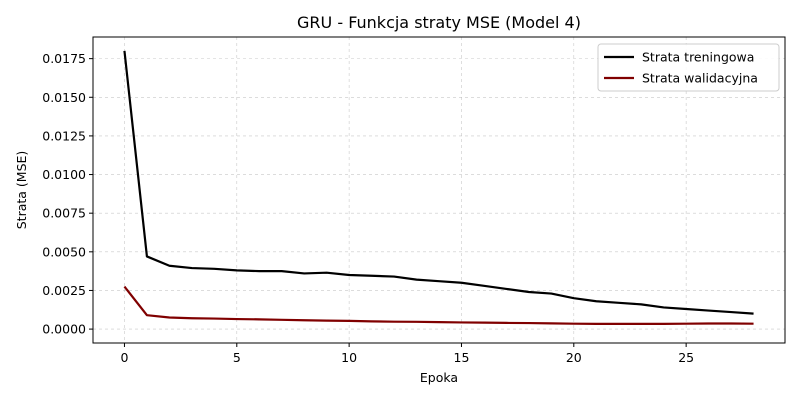 Image resolution: width=800 pixels, height=400 pixels. What do you see at coordinates (64, 97) in the screenshot?
I see `y-tick-label: 0.0150` at bounding box center [64, 97].